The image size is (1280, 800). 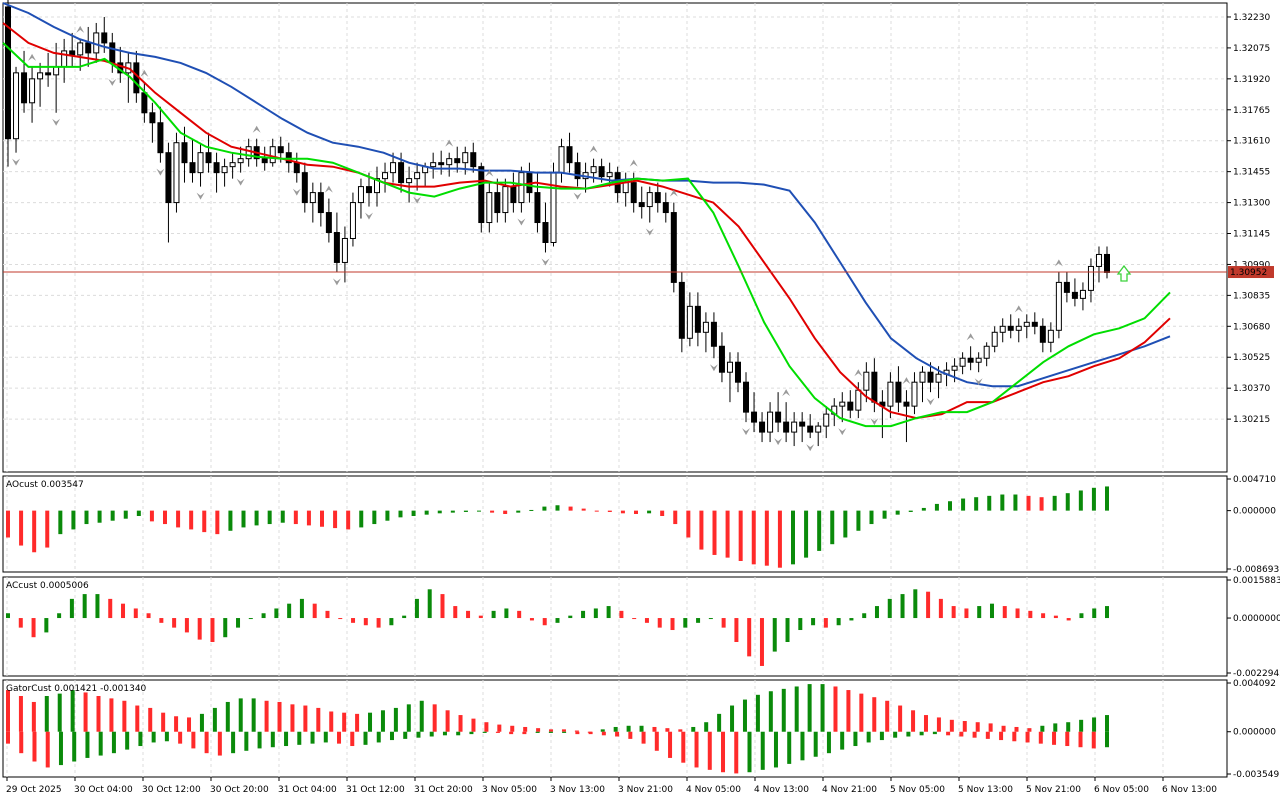 What do you see at coordinates (1254, 480) in the screenshot?
I see `ao-axis-label: 0.004710` at bounding box center [1254, 480].